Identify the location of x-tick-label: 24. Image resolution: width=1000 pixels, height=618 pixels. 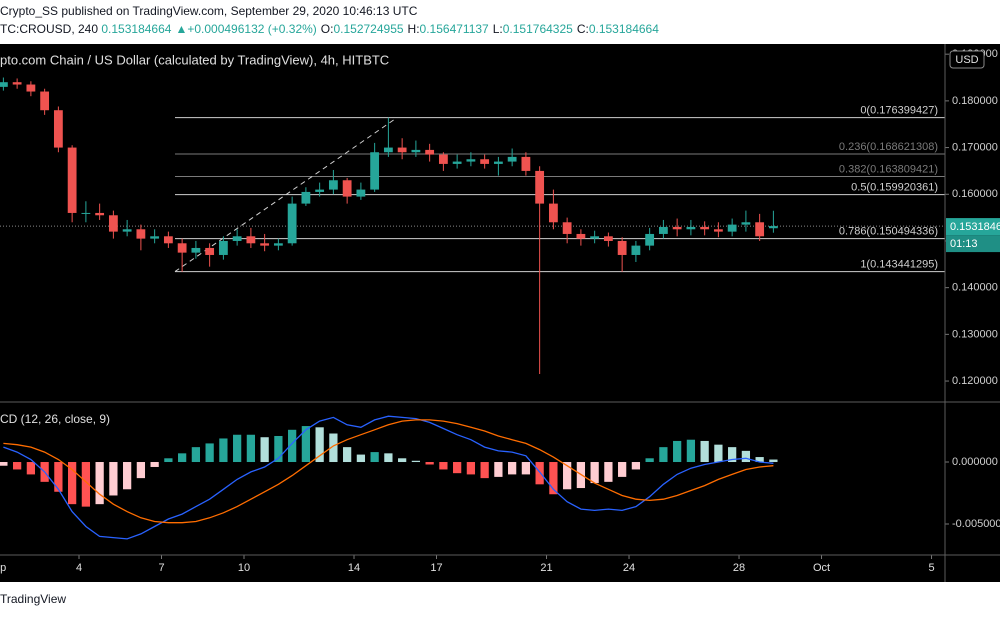
(629, 568).